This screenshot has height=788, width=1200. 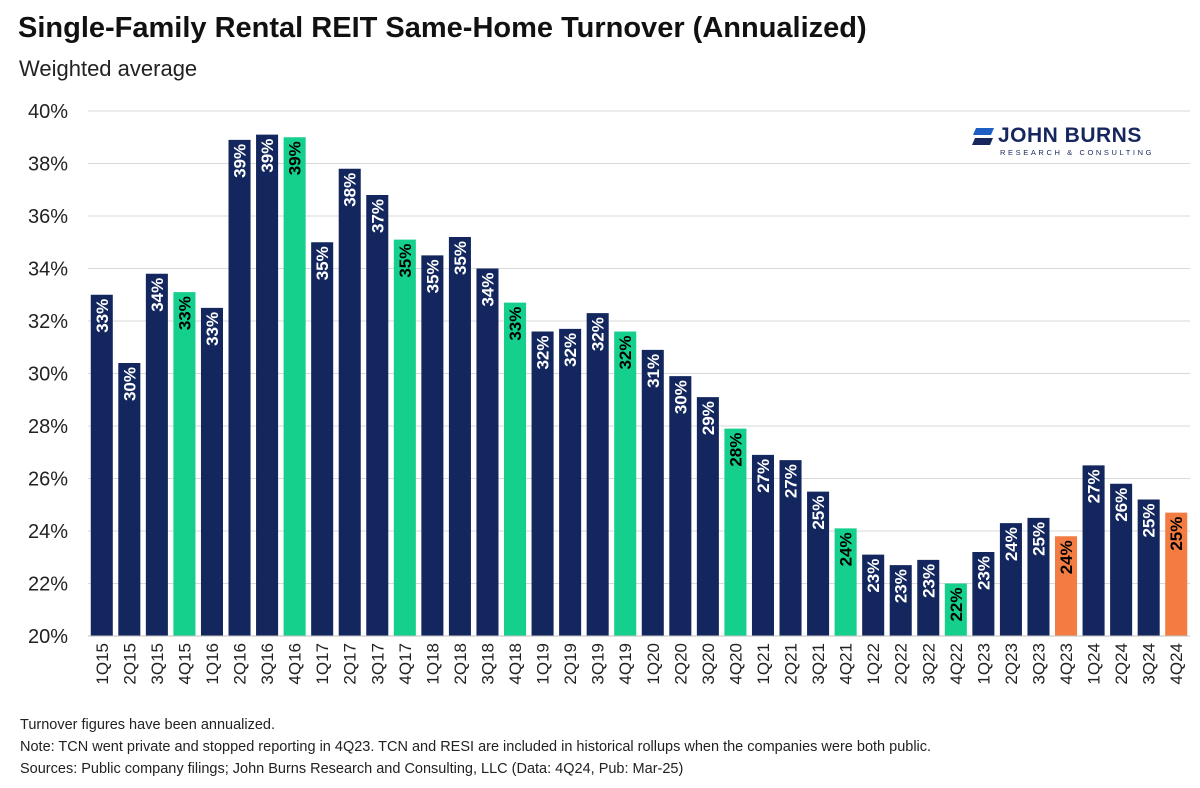 What do you see at coordinates (129, 664) in the screenshot?
I see `x-tick-label: 2Q15` at bounding box center [129, 664].